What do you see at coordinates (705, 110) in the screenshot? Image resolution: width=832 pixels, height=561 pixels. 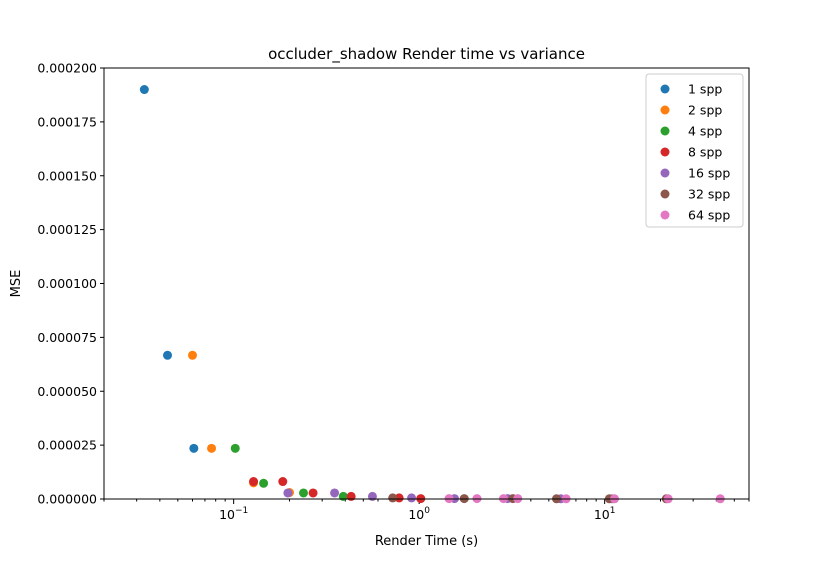 I see `legend-label: 2 spp` at bounding box center [705, 110].